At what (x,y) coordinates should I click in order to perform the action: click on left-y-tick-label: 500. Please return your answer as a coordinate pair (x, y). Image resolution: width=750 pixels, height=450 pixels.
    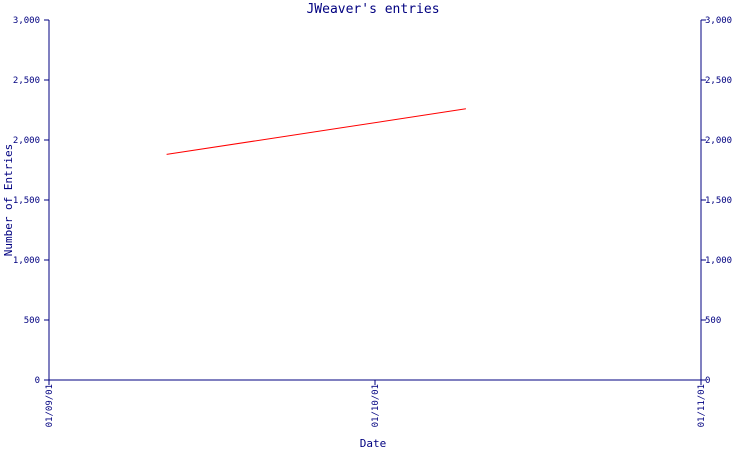
    Looking at the image, I should click on (32, 321).